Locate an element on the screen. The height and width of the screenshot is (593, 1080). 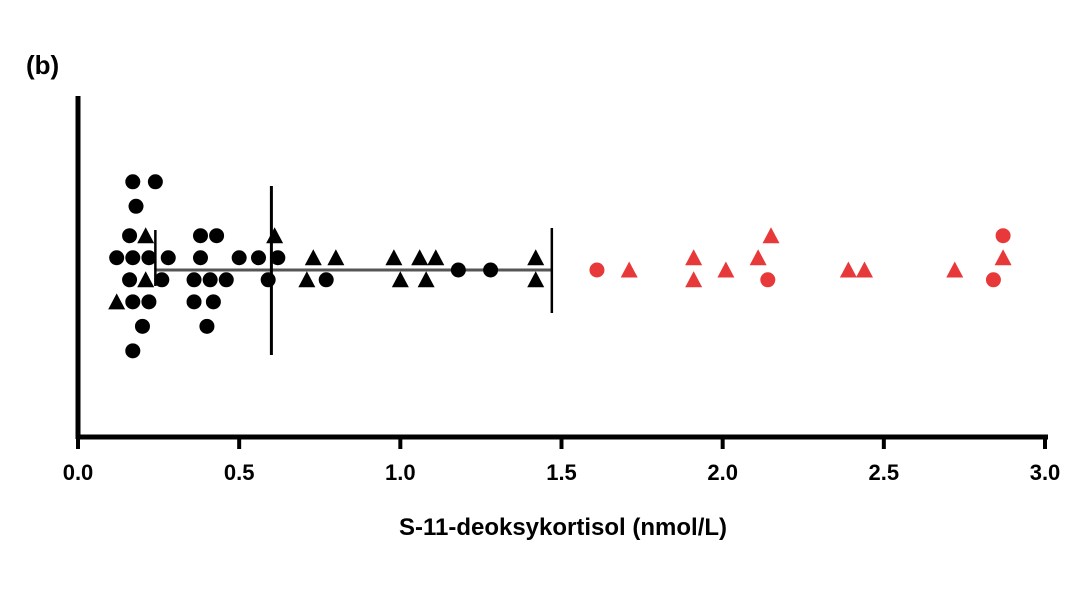
x-tick-label: 0.5 is located at coordinates (239, 472).